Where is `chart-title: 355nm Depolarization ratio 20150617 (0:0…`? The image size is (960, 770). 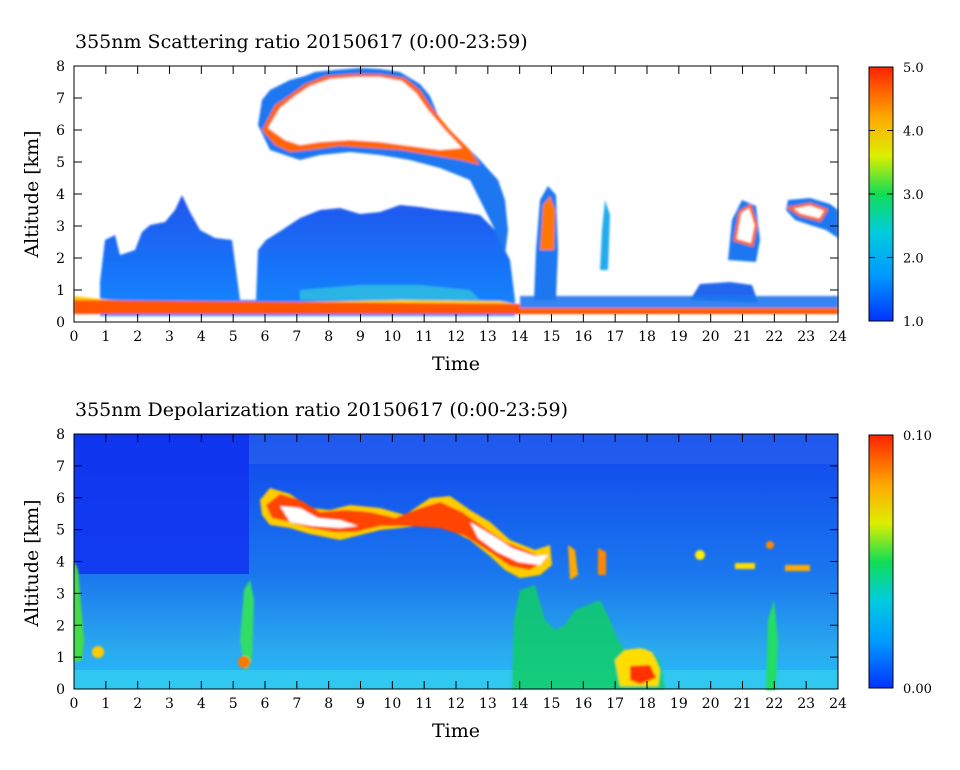 chart-title: 355nm Depolarization ratio 20150617 (0:0… is located at coordinates (321, 410).